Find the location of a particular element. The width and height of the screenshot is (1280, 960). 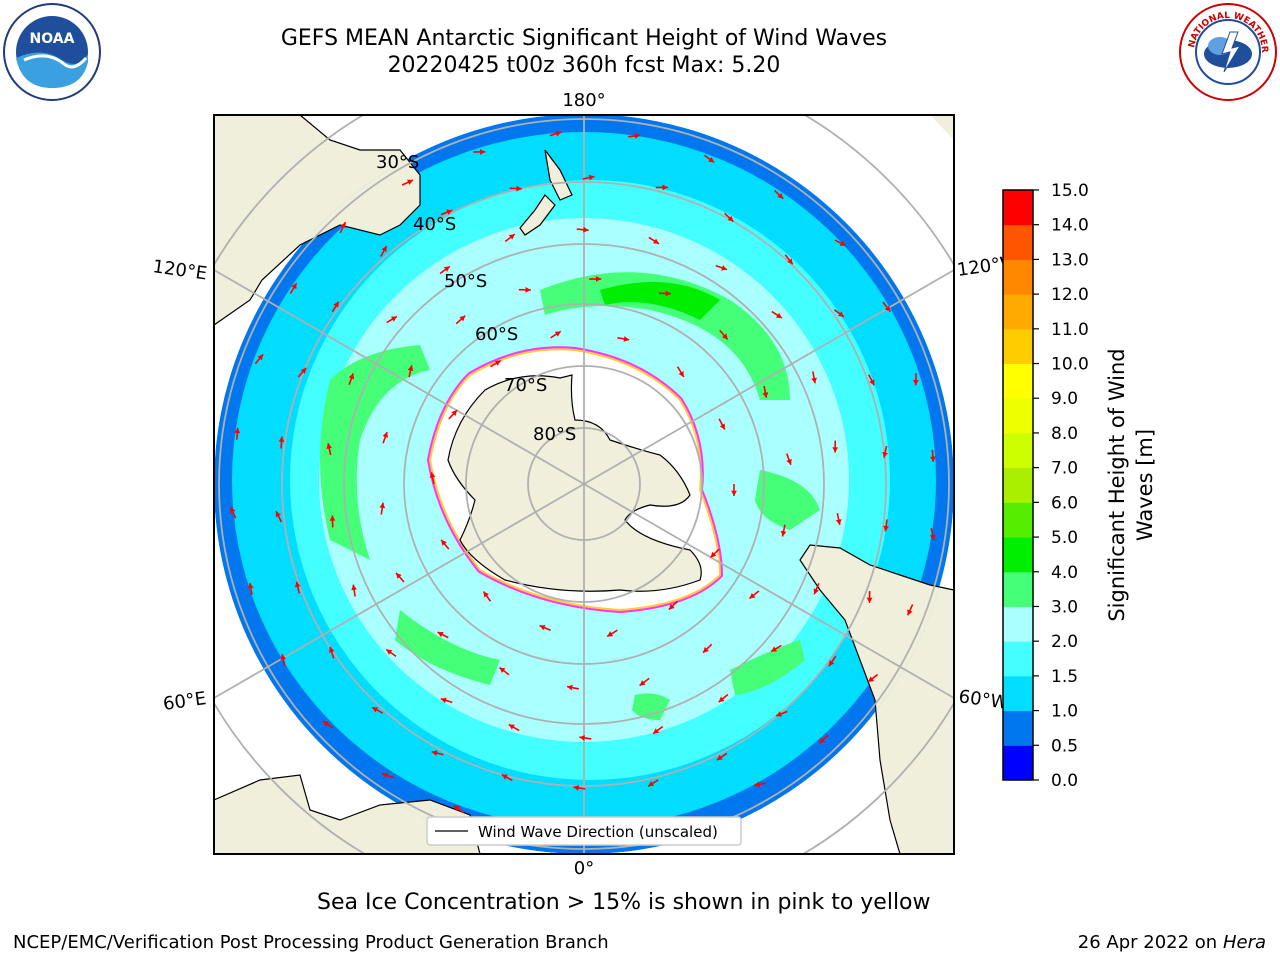

colorbar-tick-label: 15.0 is located at coordinates (1070, 191).